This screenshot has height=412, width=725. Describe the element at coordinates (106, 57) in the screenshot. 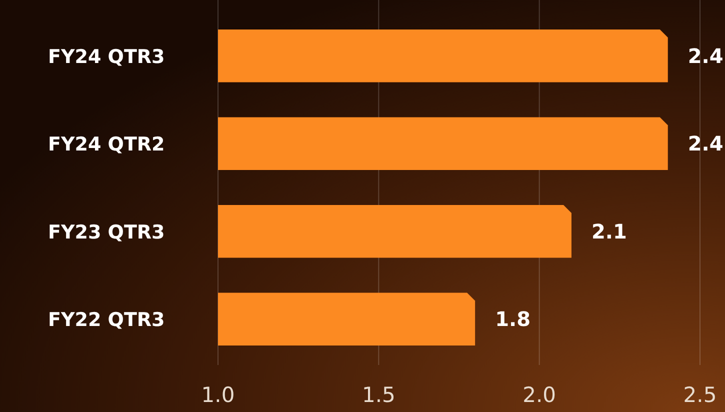

I see `y-tick-label: FY24 QTR3` at that location.